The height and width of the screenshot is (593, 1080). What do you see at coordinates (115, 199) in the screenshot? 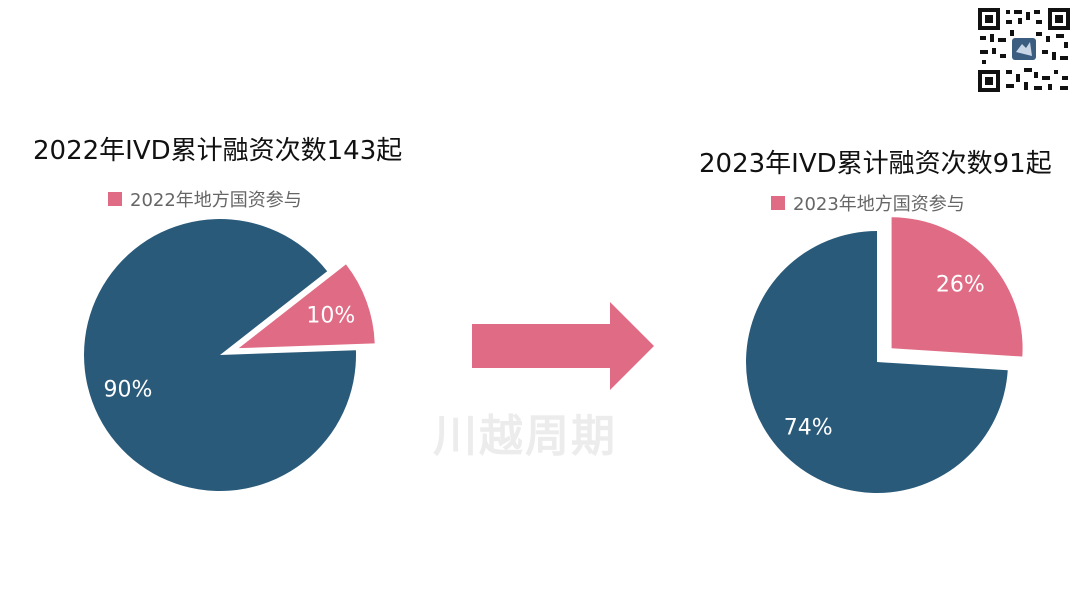
I see `legend-swatch-2022` at bounding box center [115, 199].